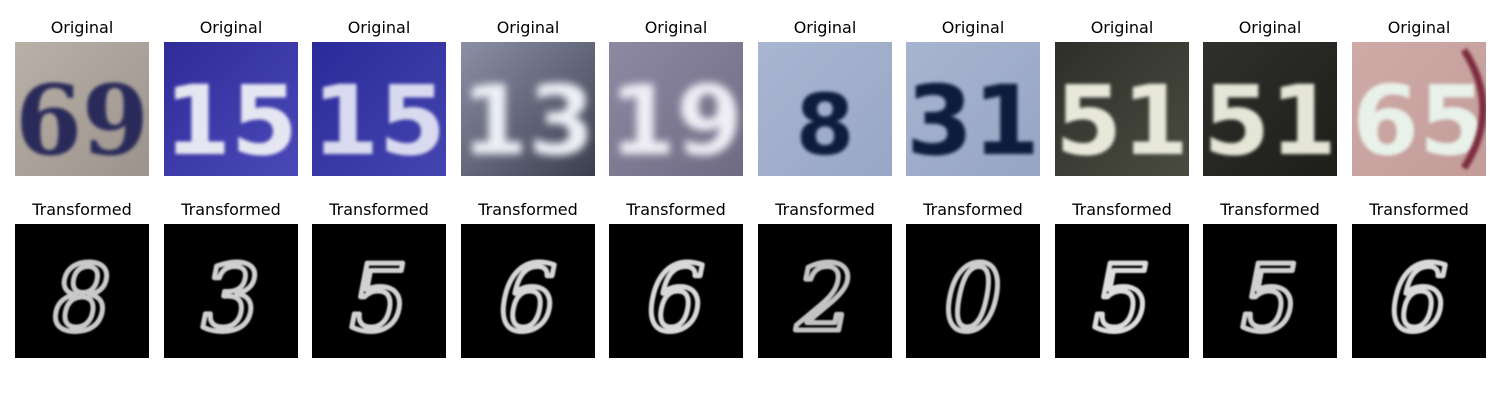  What do you see at coordinates (825, 125) in the screenshot?
I see `house-number-digits: 8` at bounding box center [825, 125].